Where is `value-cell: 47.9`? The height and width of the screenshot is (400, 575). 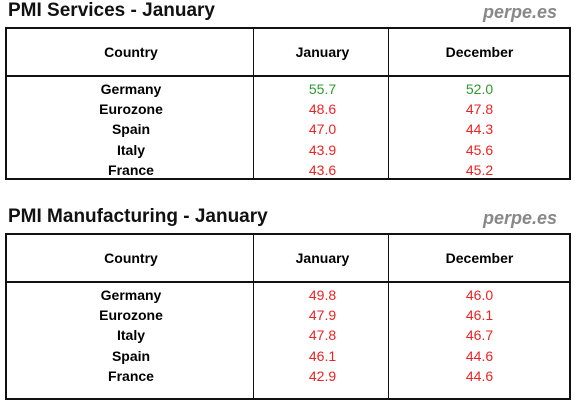 value-cell: 47.9 is located at coordinates (322, 315).